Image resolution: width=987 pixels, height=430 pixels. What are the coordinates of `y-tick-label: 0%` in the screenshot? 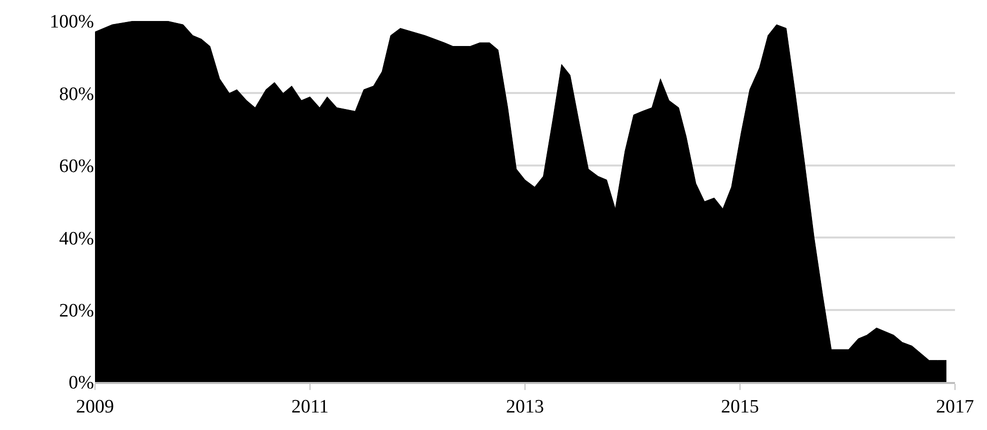 It's located at (81, 383).